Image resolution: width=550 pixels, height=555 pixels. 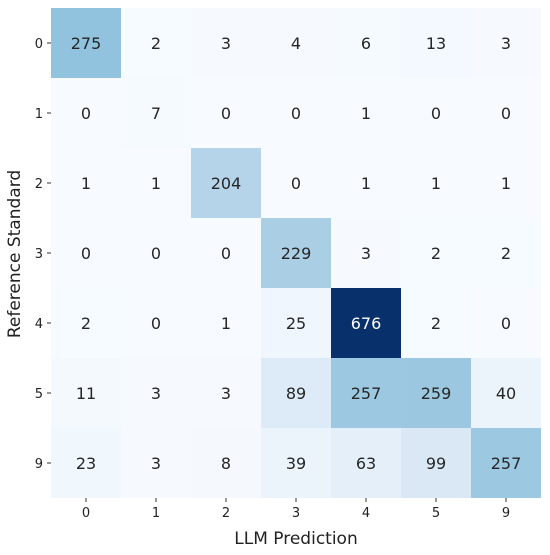 I want to click on y-axis-label: Reference Standard, so click(x=15, y=254).